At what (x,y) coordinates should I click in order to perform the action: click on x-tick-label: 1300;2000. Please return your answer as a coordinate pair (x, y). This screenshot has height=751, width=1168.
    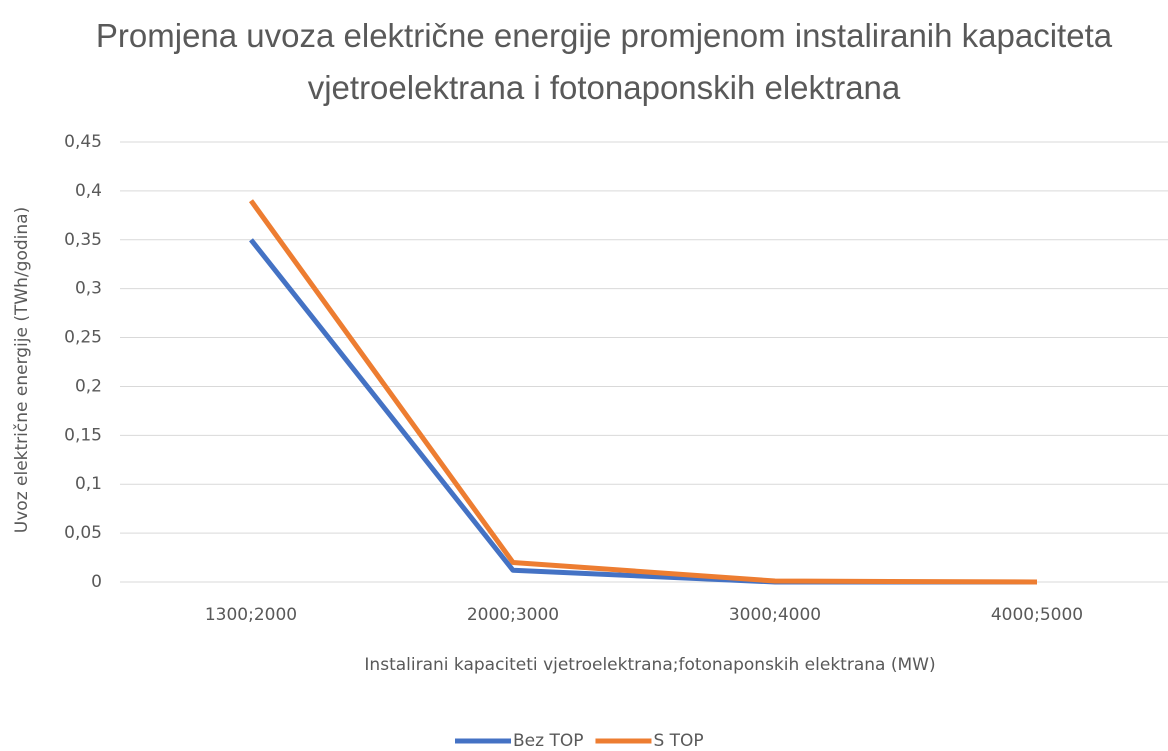
    Looking at the image, I should click on (251, 615).